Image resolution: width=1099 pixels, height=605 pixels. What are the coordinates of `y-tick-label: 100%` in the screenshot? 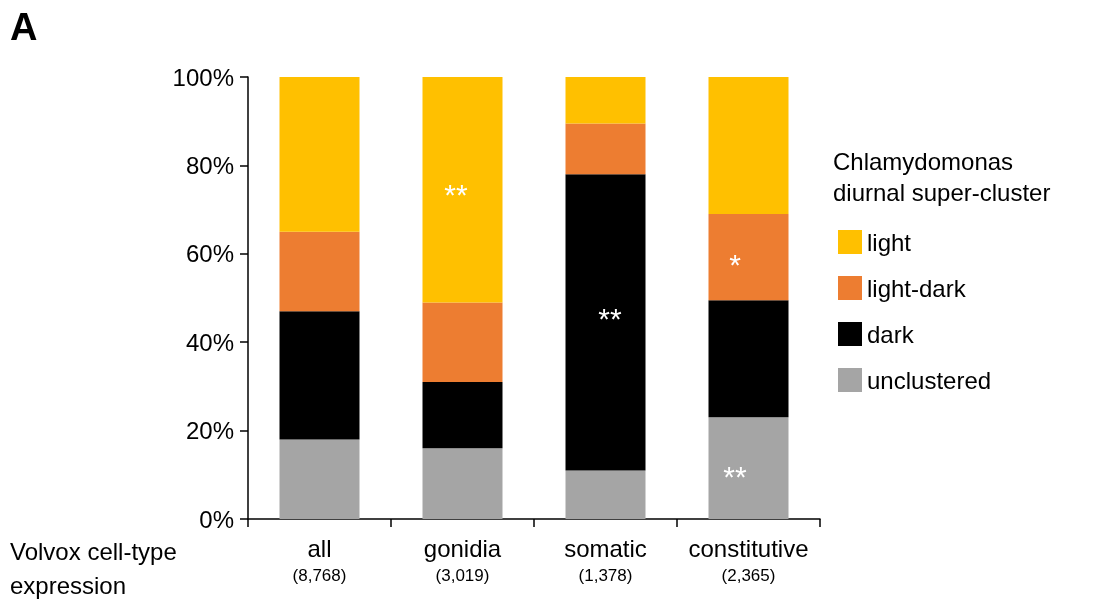 It's located at (203, 77).